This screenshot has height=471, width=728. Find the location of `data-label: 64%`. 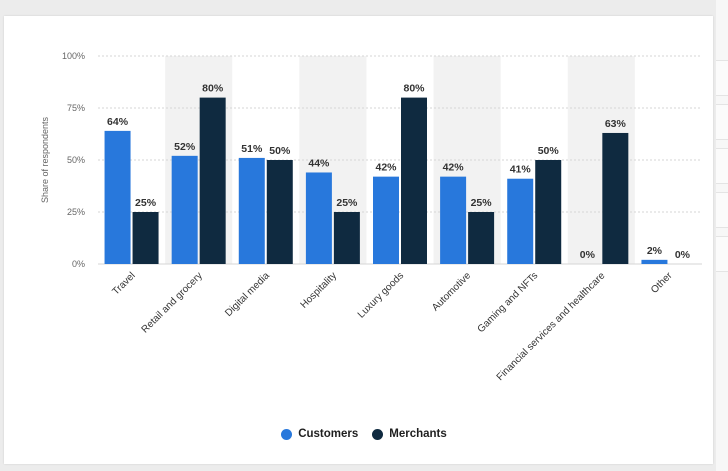

data-label: 64% is located at coordinates (118, 122).